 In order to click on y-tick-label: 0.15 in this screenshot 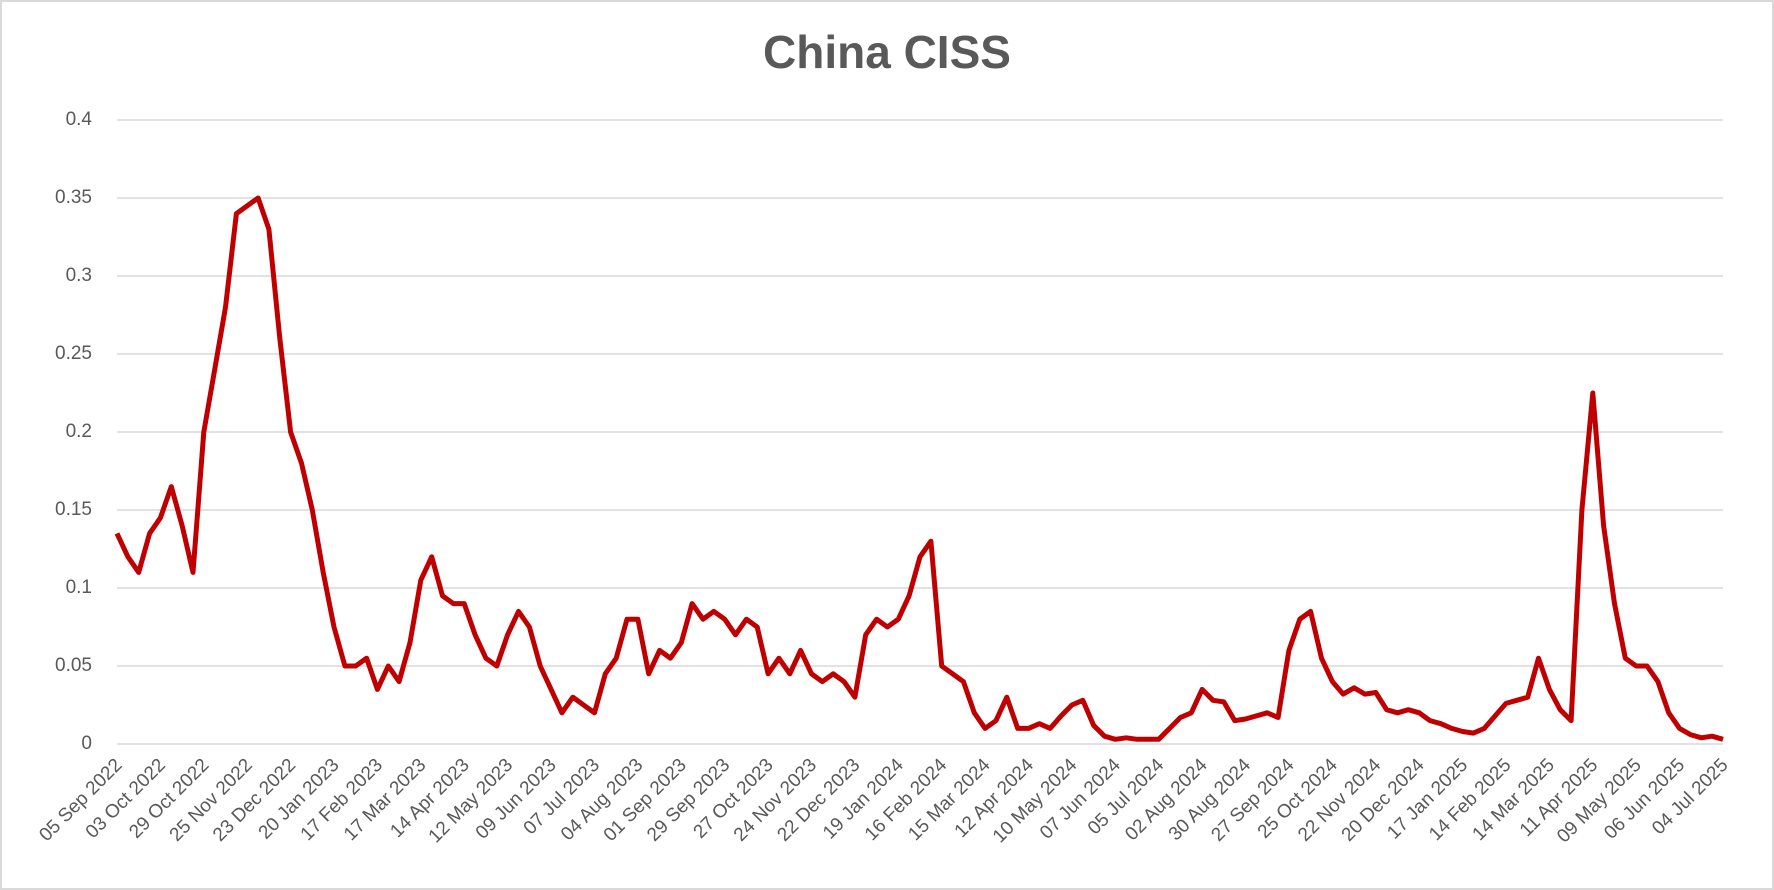, I will do `click(73, 509)`.